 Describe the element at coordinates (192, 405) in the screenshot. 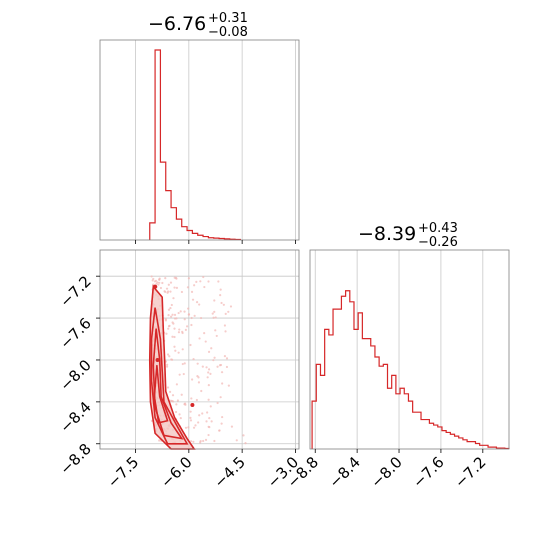

I see `isolated-point` at that location.